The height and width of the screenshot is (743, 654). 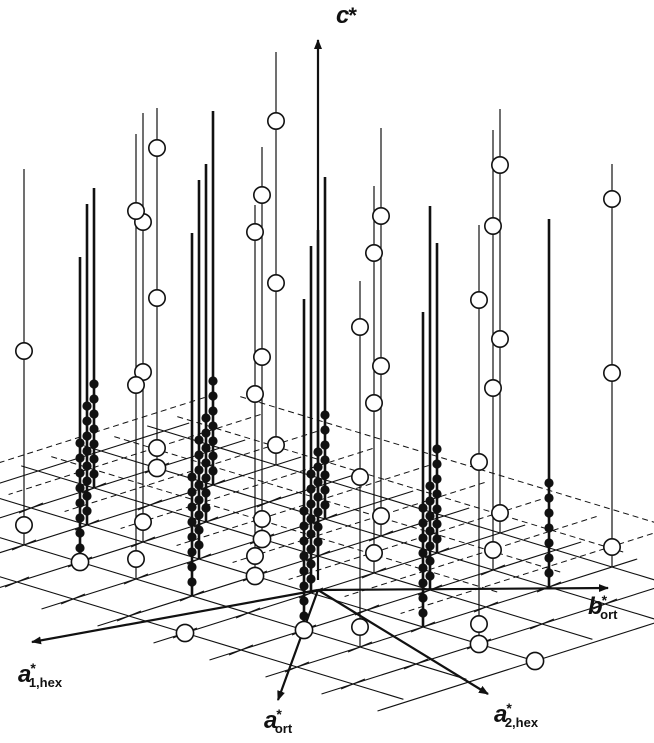 I want to click on axis-label-a-star-1-hex: a*1,hex, so click(x=40, y=675).